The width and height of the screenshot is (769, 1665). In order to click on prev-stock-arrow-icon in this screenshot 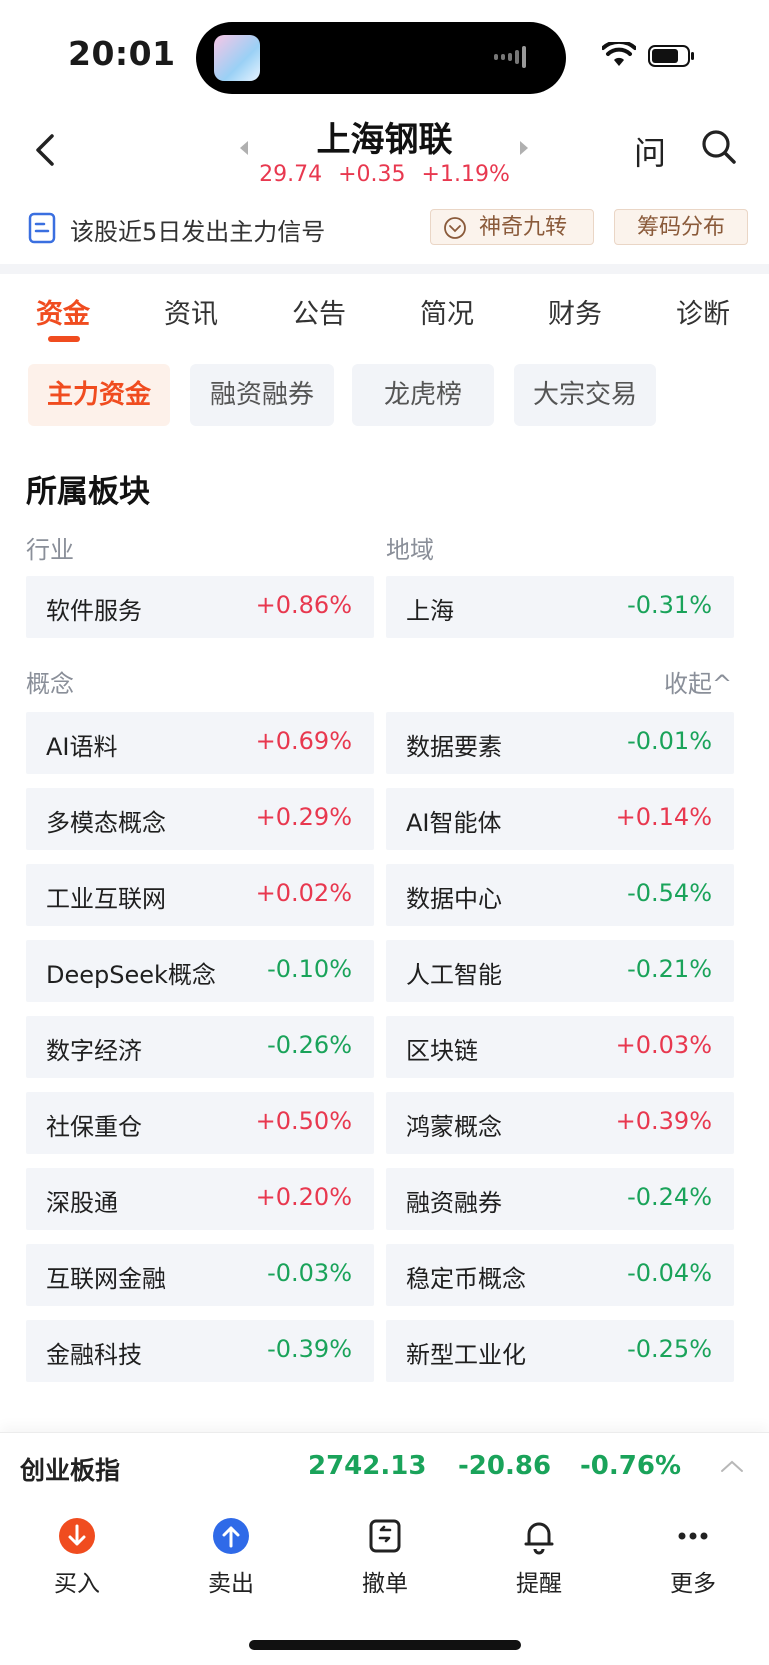, I will do `click(244, 148)`.